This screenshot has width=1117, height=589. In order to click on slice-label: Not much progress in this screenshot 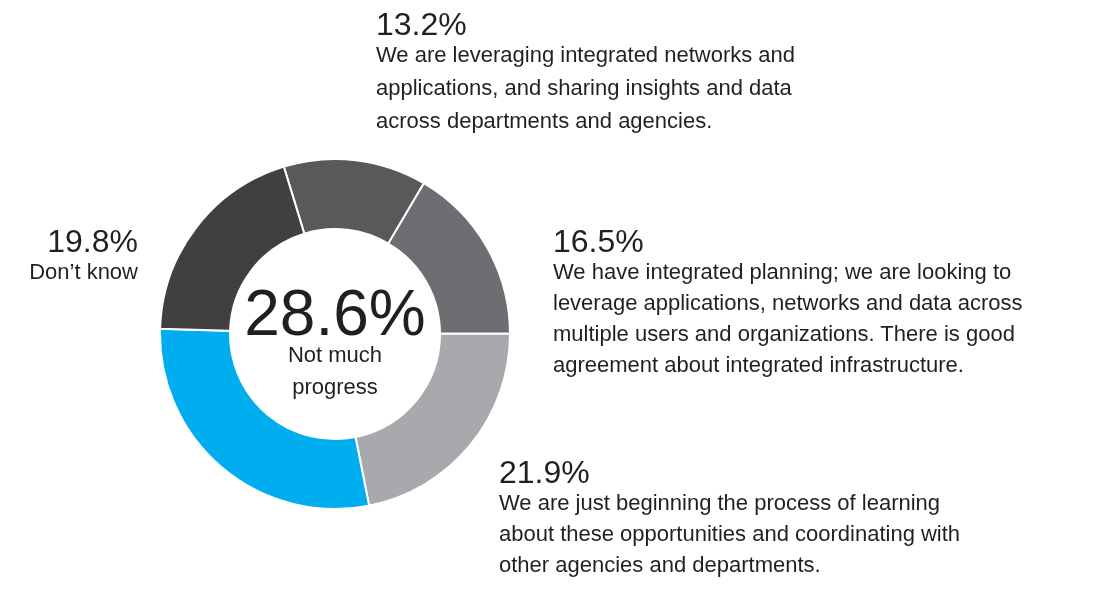, I will do `click(335, 370)`.